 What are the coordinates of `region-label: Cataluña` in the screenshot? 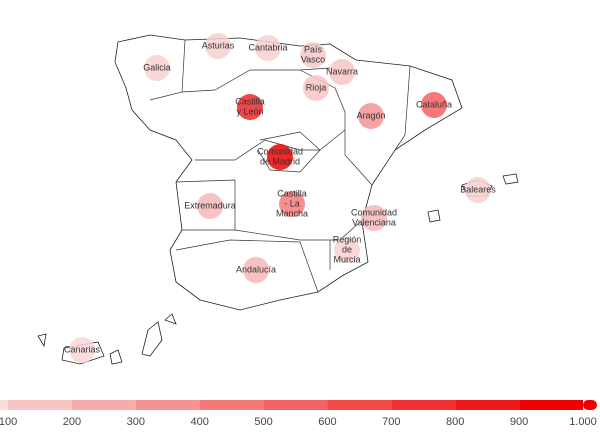 It's located at (434, 104).